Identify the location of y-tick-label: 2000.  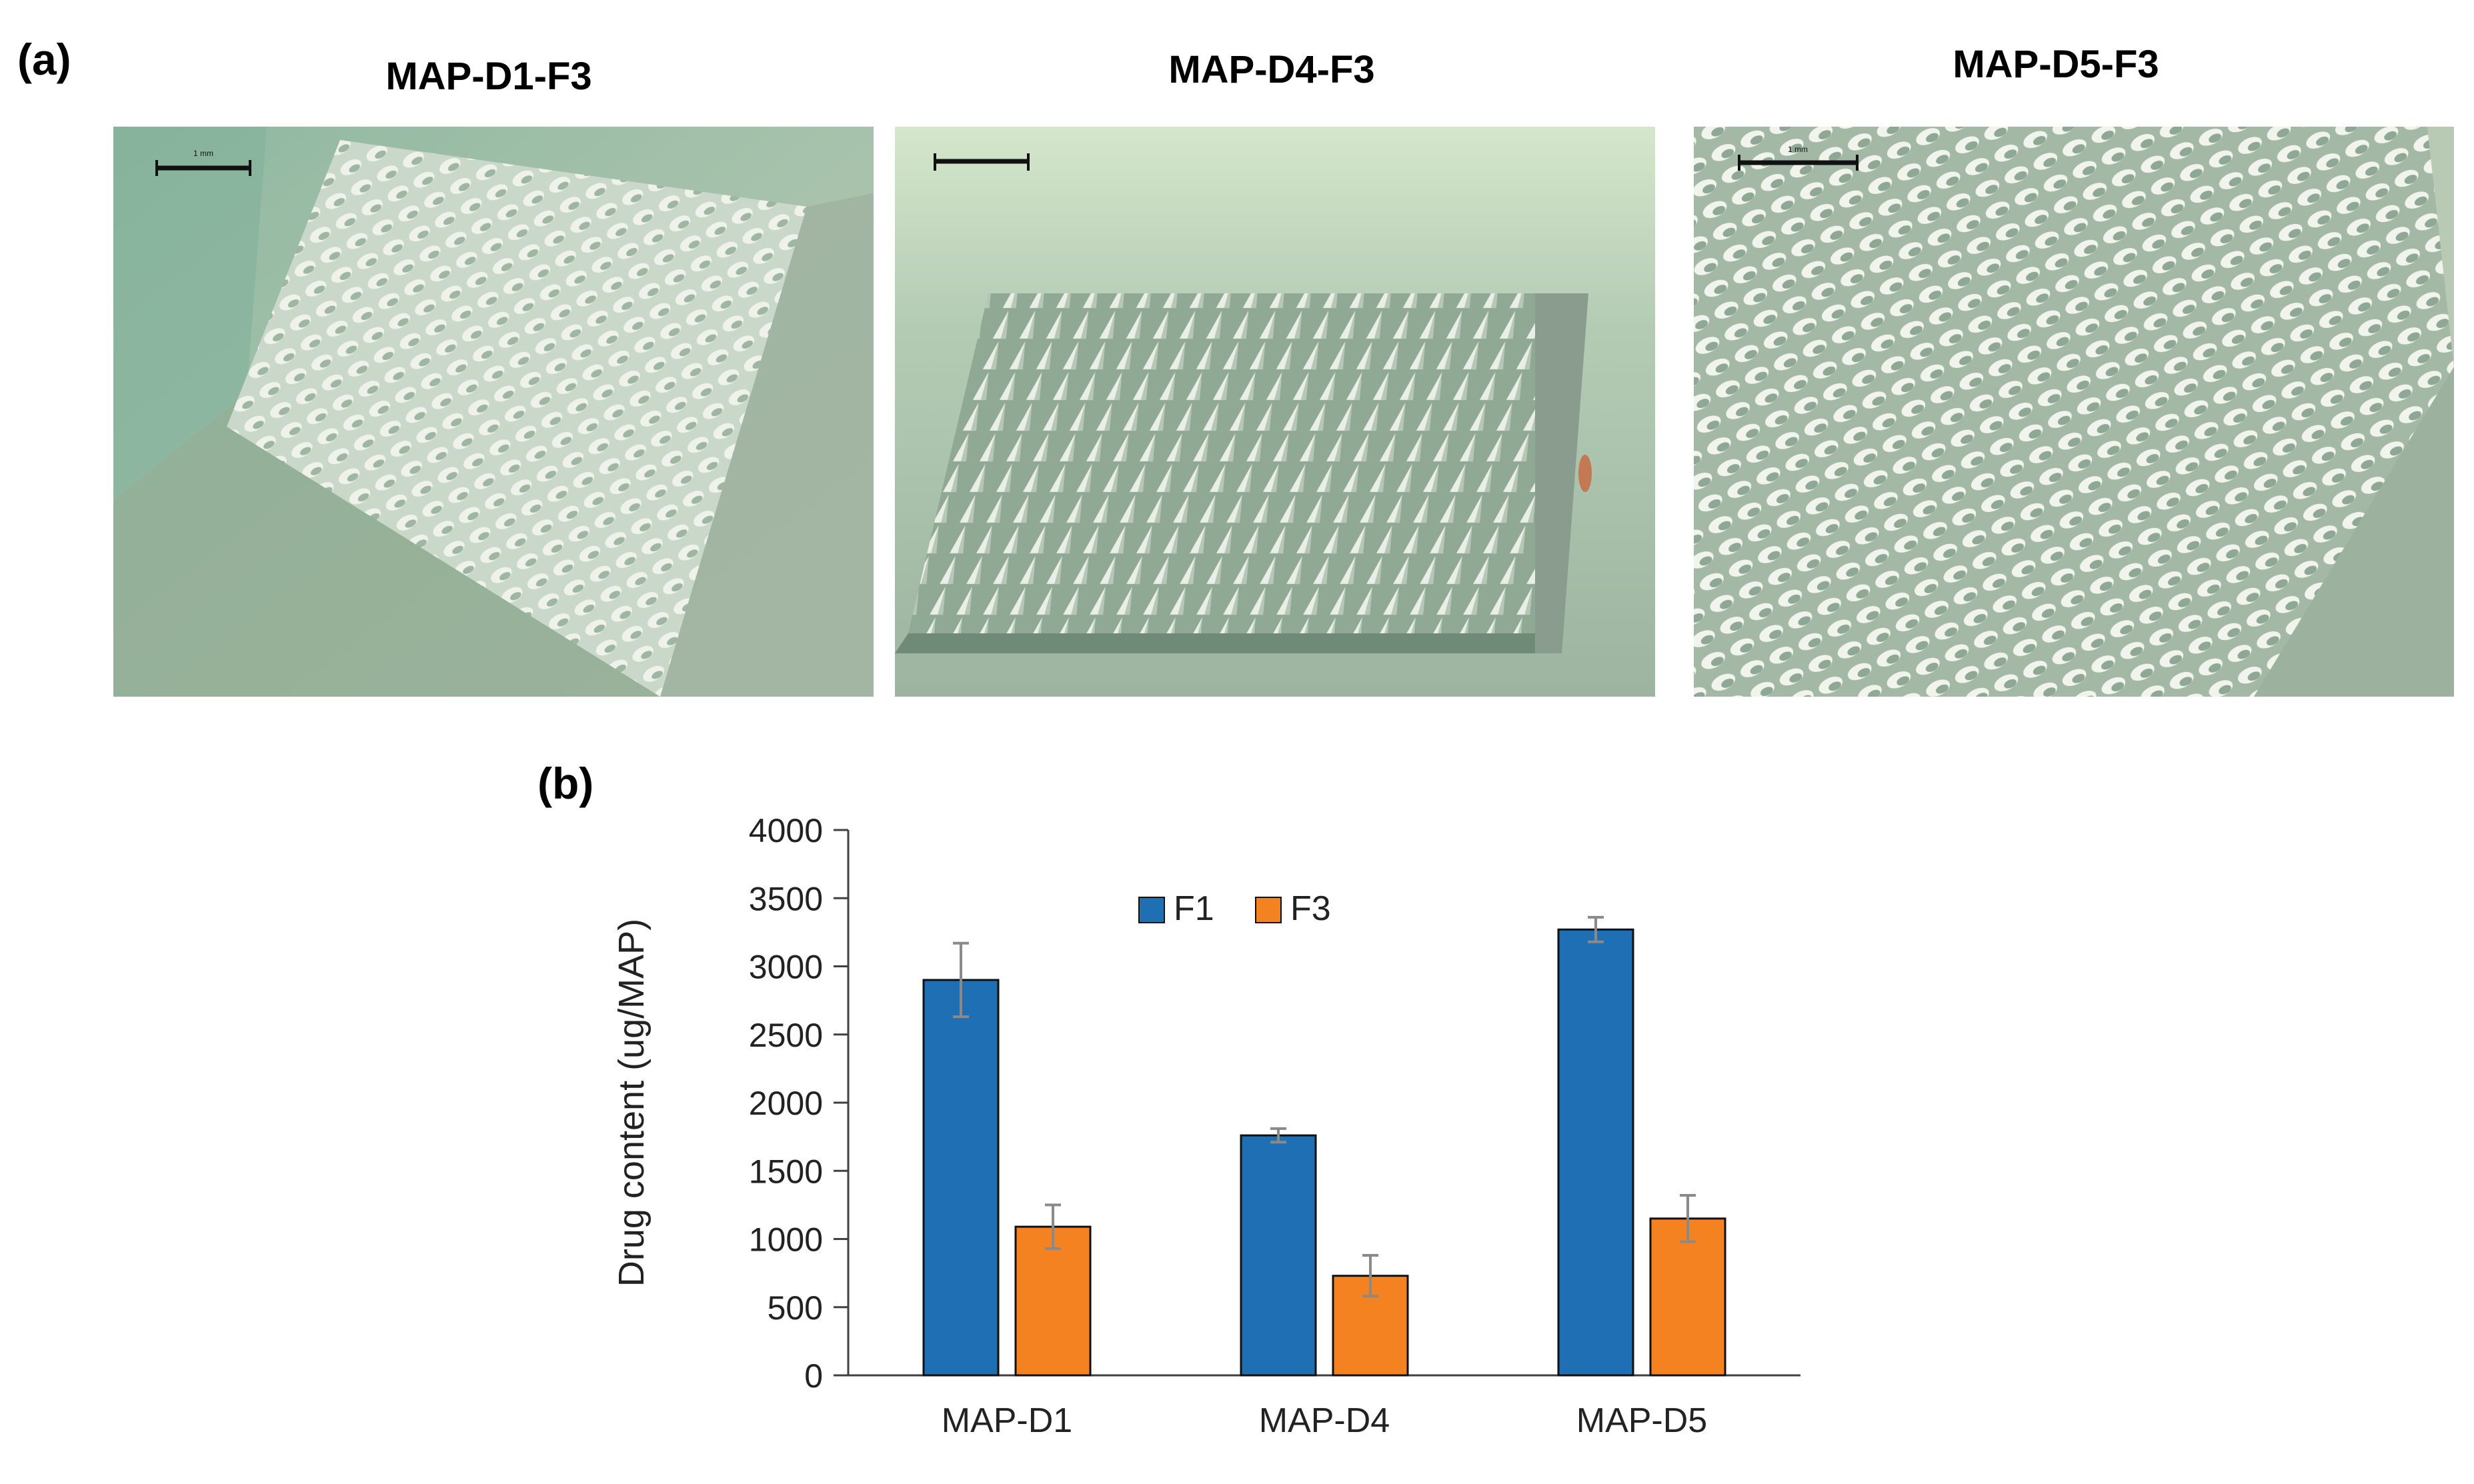
(786, 1103).